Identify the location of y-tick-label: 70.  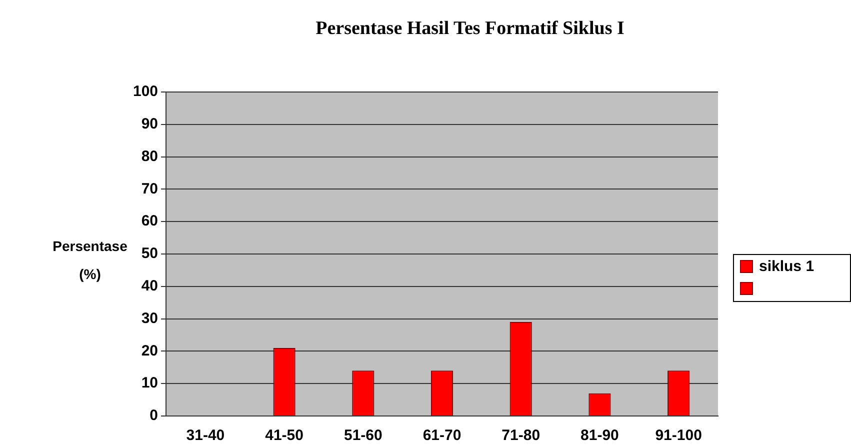
(149, 189).